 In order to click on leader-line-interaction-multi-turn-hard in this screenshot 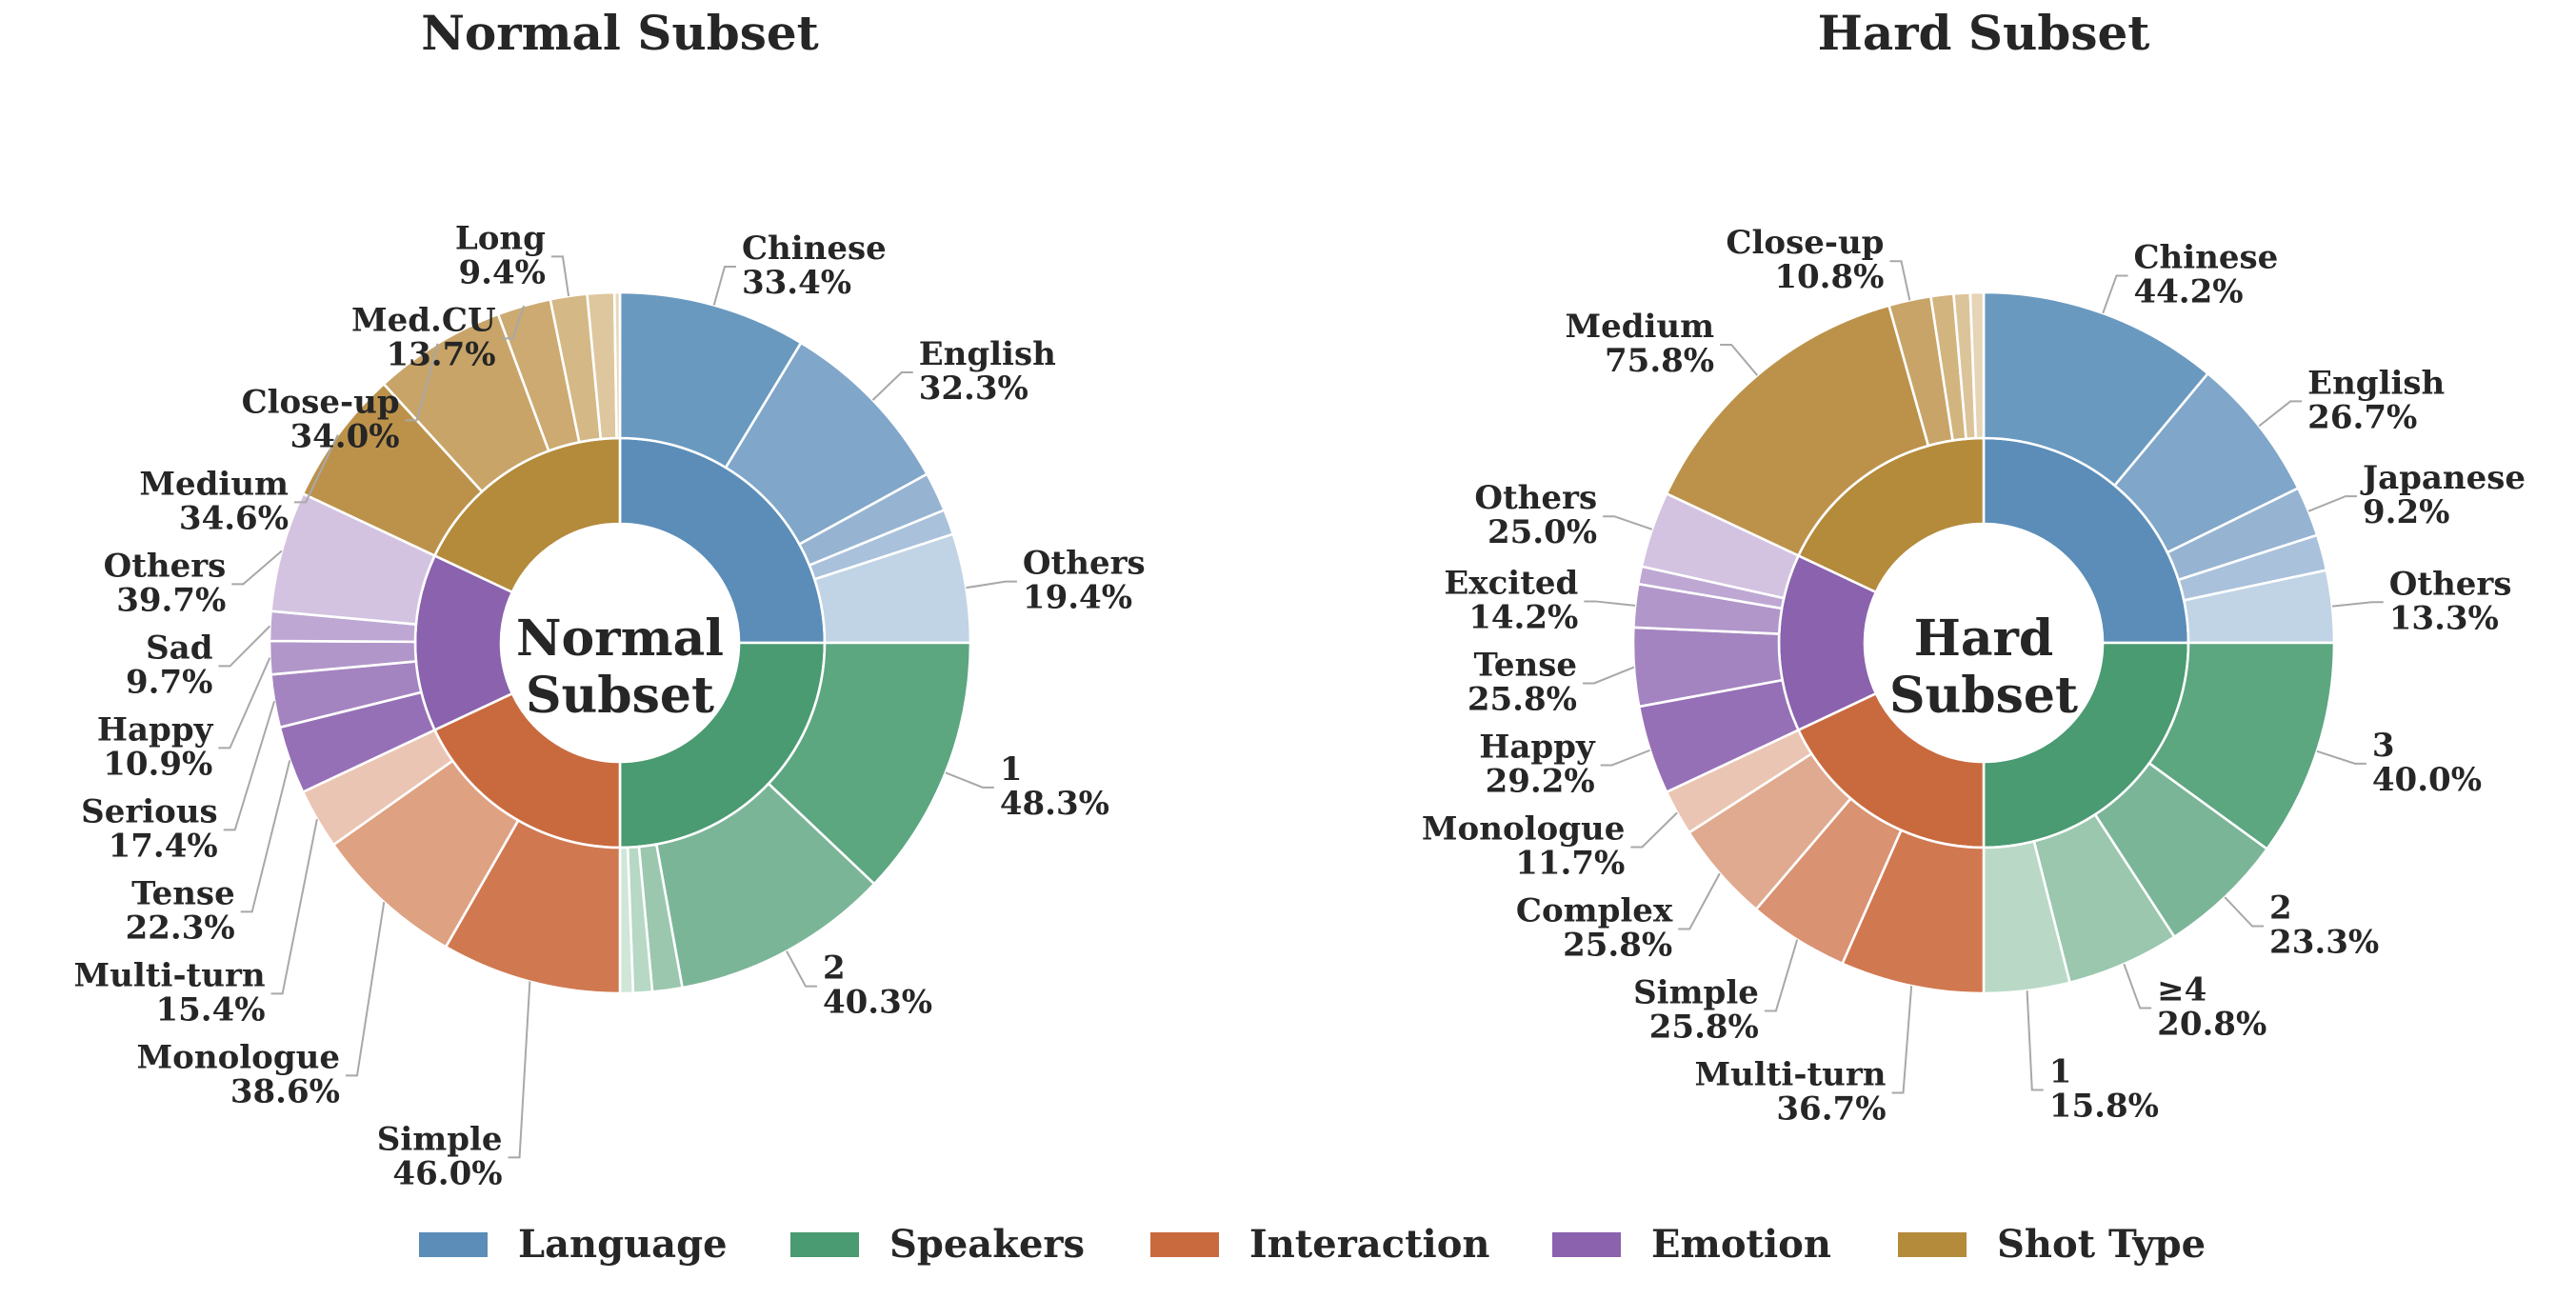, I will do `click(1902, 1040)`.